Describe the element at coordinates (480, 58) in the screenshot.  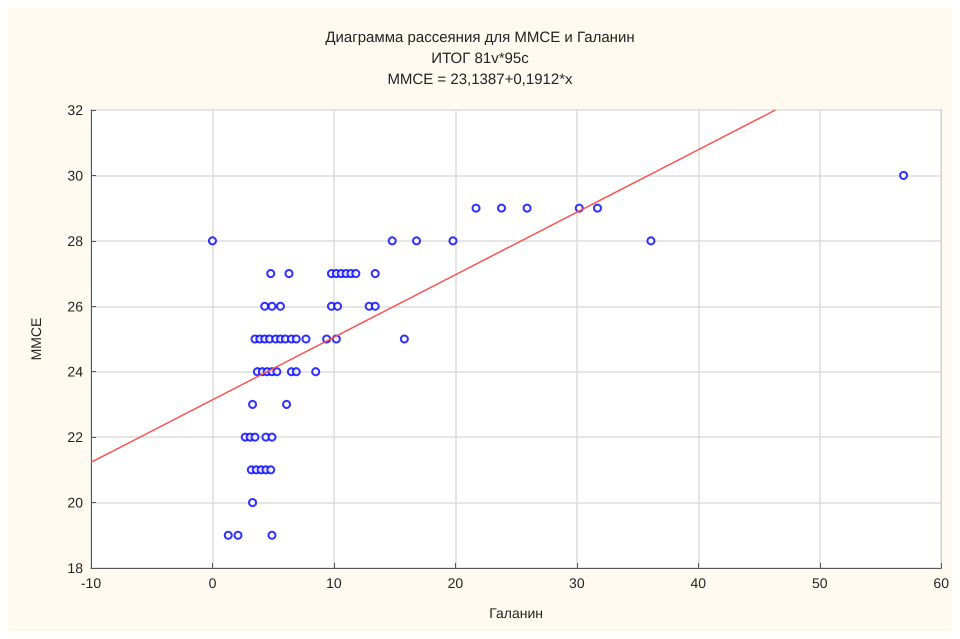
I see `chart-subtitle: ИТОГ 81v*95c` at that location.